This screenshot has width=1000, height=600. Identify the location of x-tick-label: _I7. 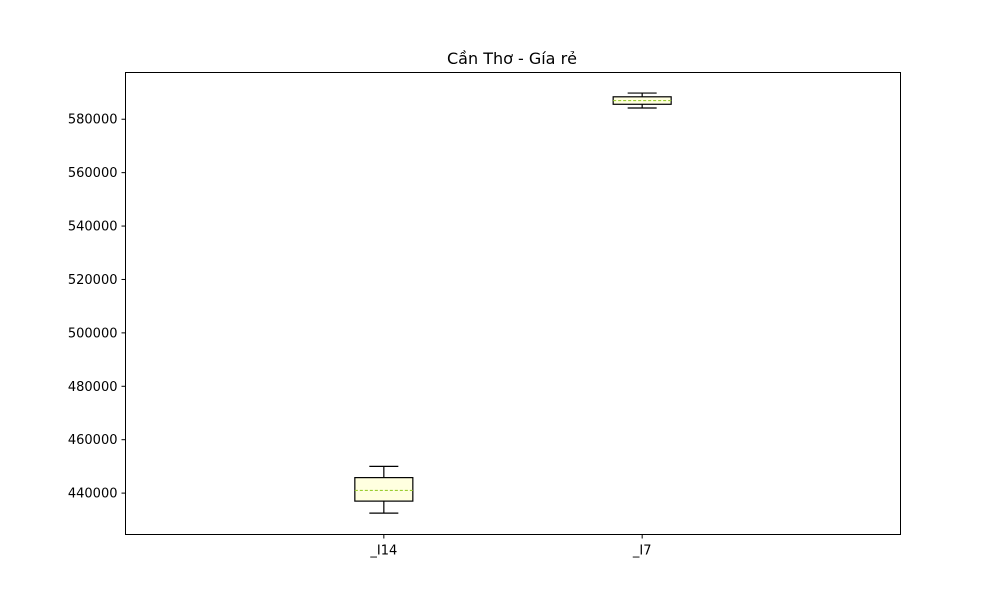
(642, 551).